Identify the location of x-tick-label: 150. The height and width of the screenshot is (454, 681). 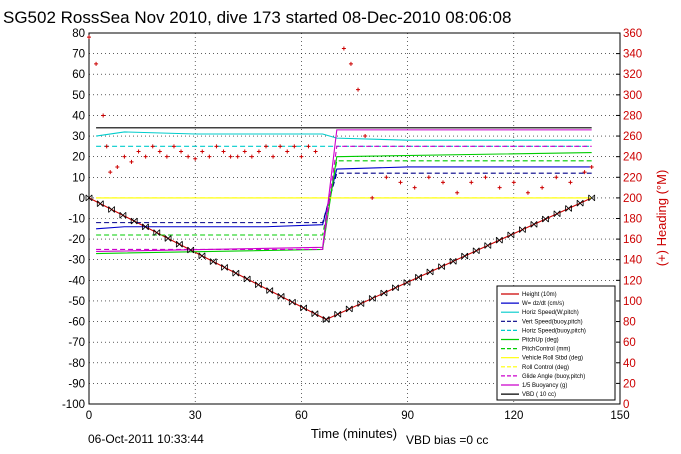
(619, 416).